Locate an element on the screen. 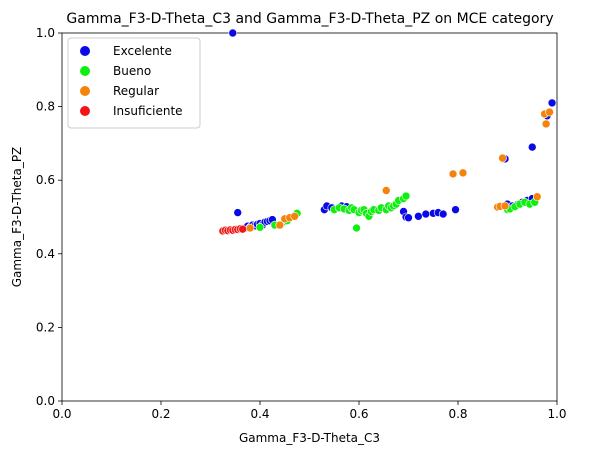 This screenshot has width=608, height=455. legend: Excelente Bueno Regular Insuficiente is located at coordinates (134, 83).